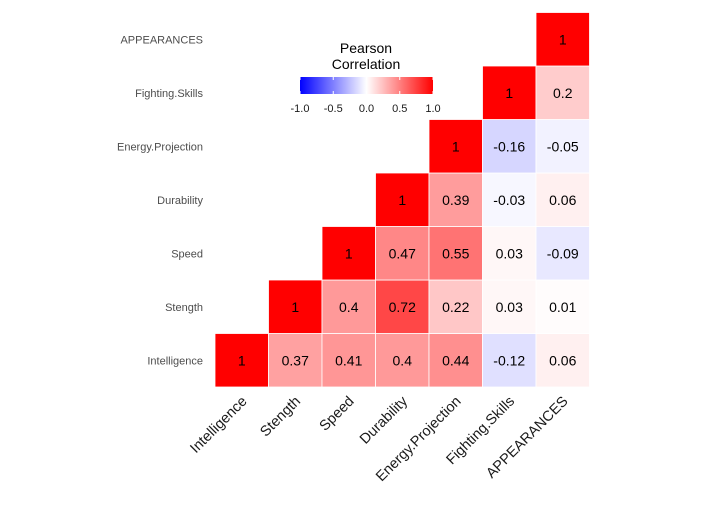 The width and height of the screenshot is (706, 506). I want to click on x-tick-label-stength: Stength, so click(280, 417).